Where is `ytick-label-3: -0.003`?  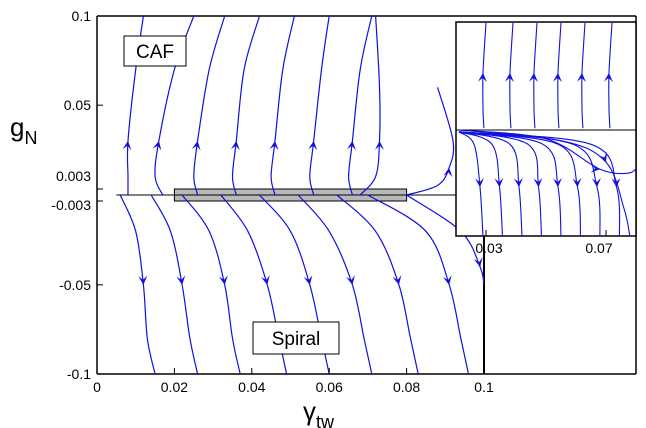 ytick-label-3: -0.003 is located at coordinates (71, 205).